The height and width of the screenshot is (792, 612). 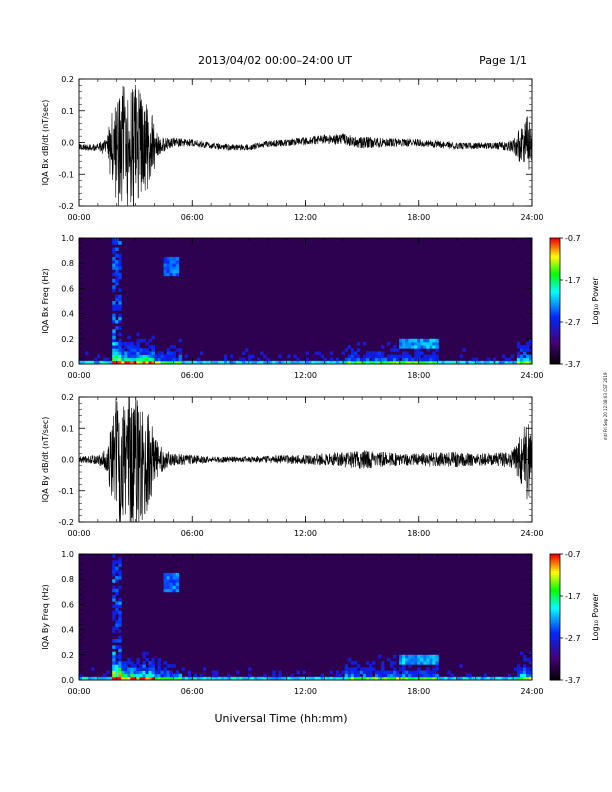 I want to click on y-tick-label: 1.0, so click(x=67, y=238).